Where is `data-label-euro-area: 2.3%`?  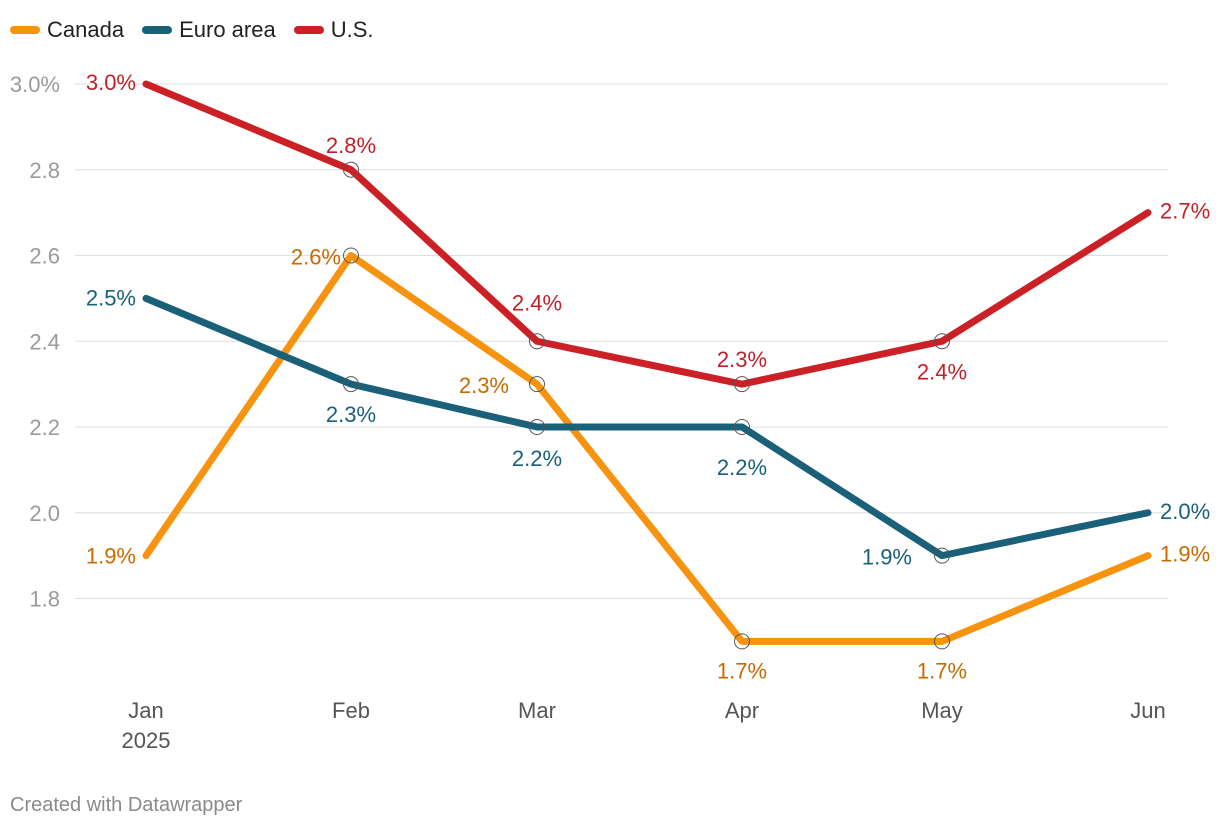
data-label-euro-area: 2.3% is located at coordinates (351, 414).